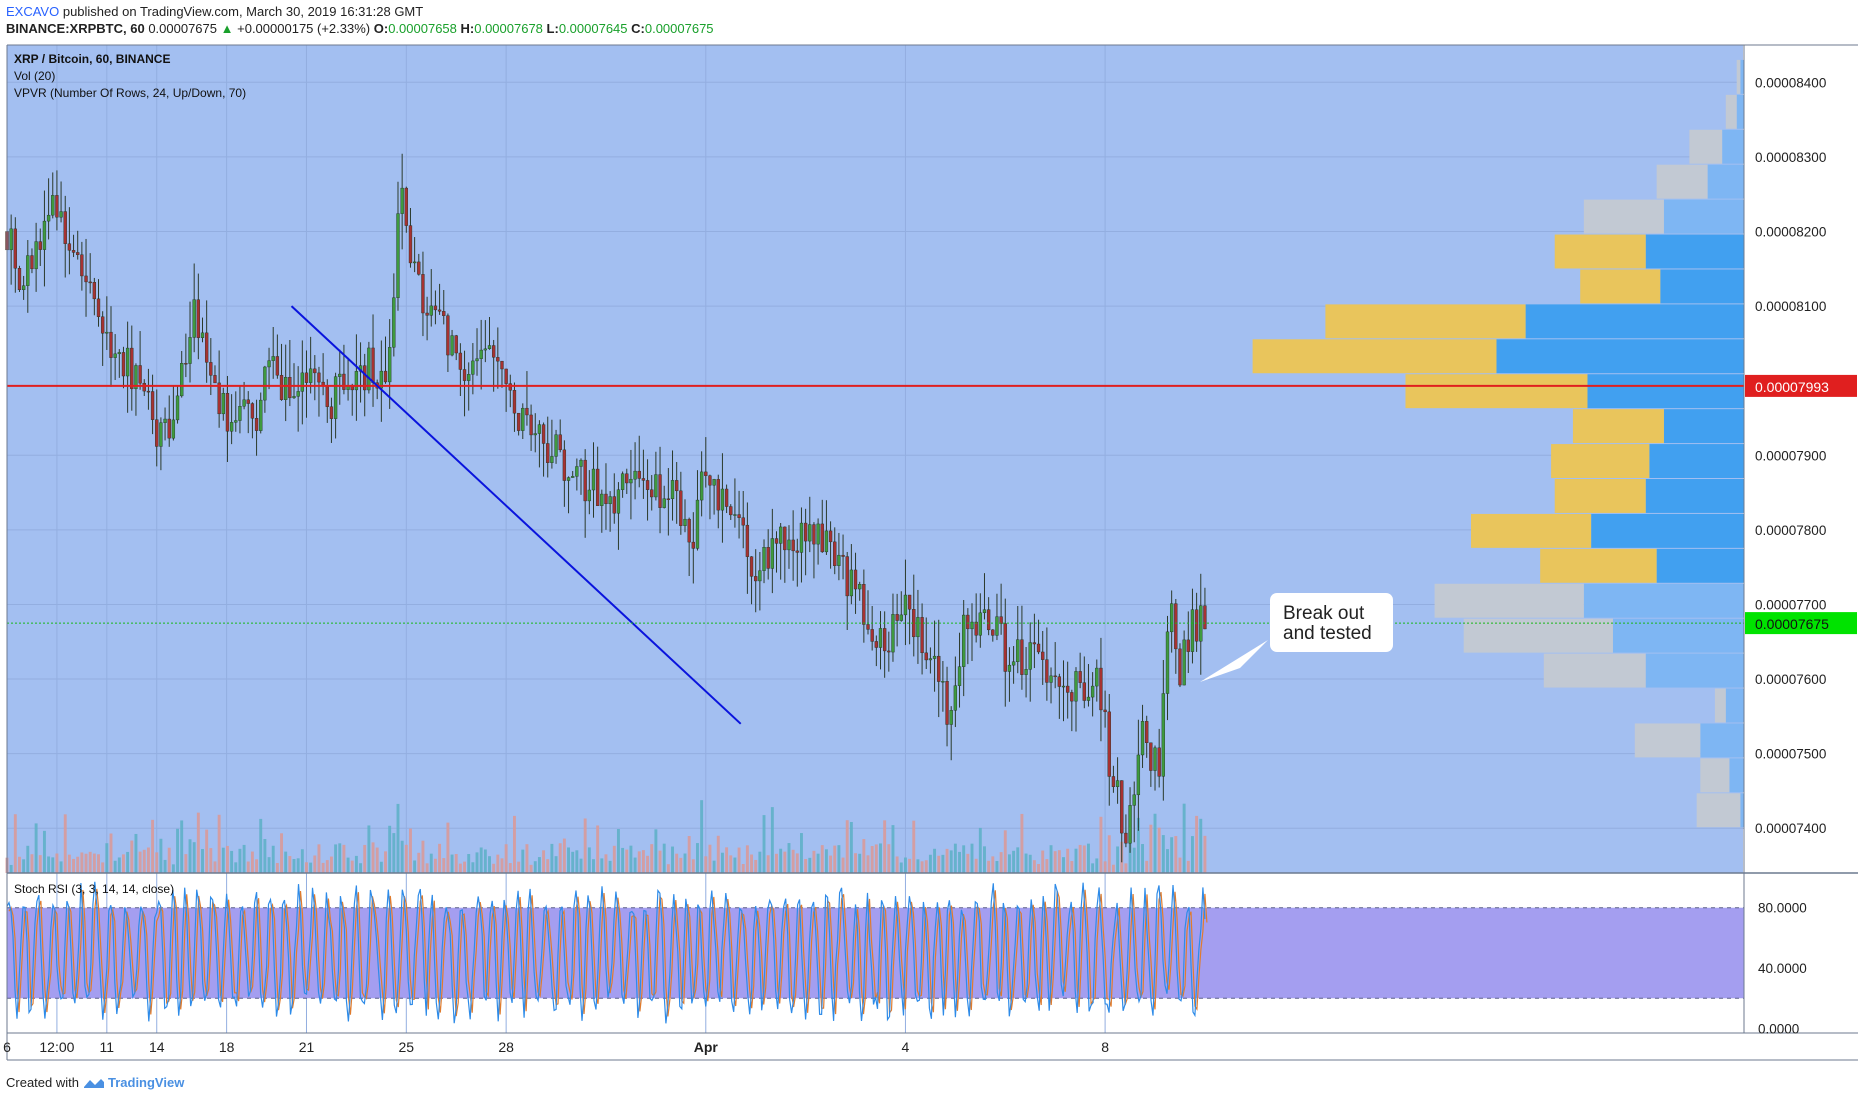  Describe the element at coordinates (1801, 459) in the screenshot. I see `price-scale-bg` at that location.